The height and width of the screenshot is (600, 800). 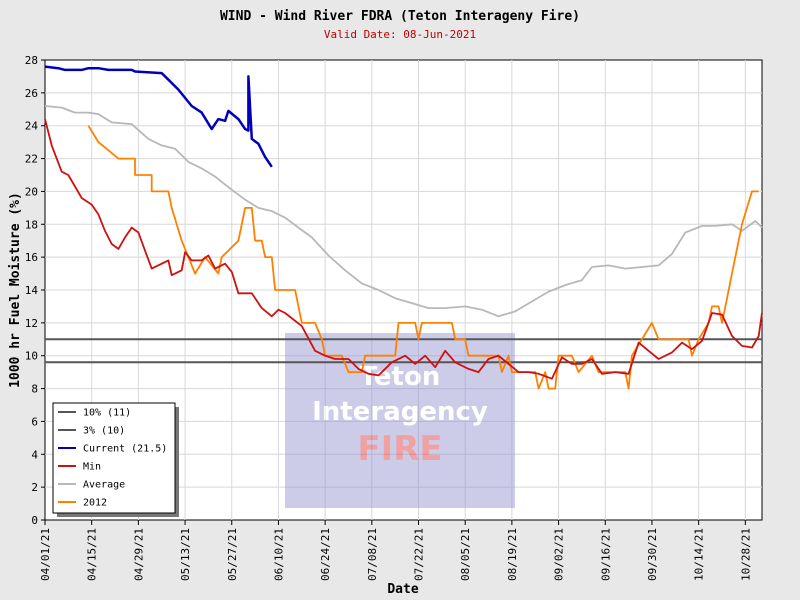 I want to click on x-tick-label: 09/16/21, so click(x=605, y=554).